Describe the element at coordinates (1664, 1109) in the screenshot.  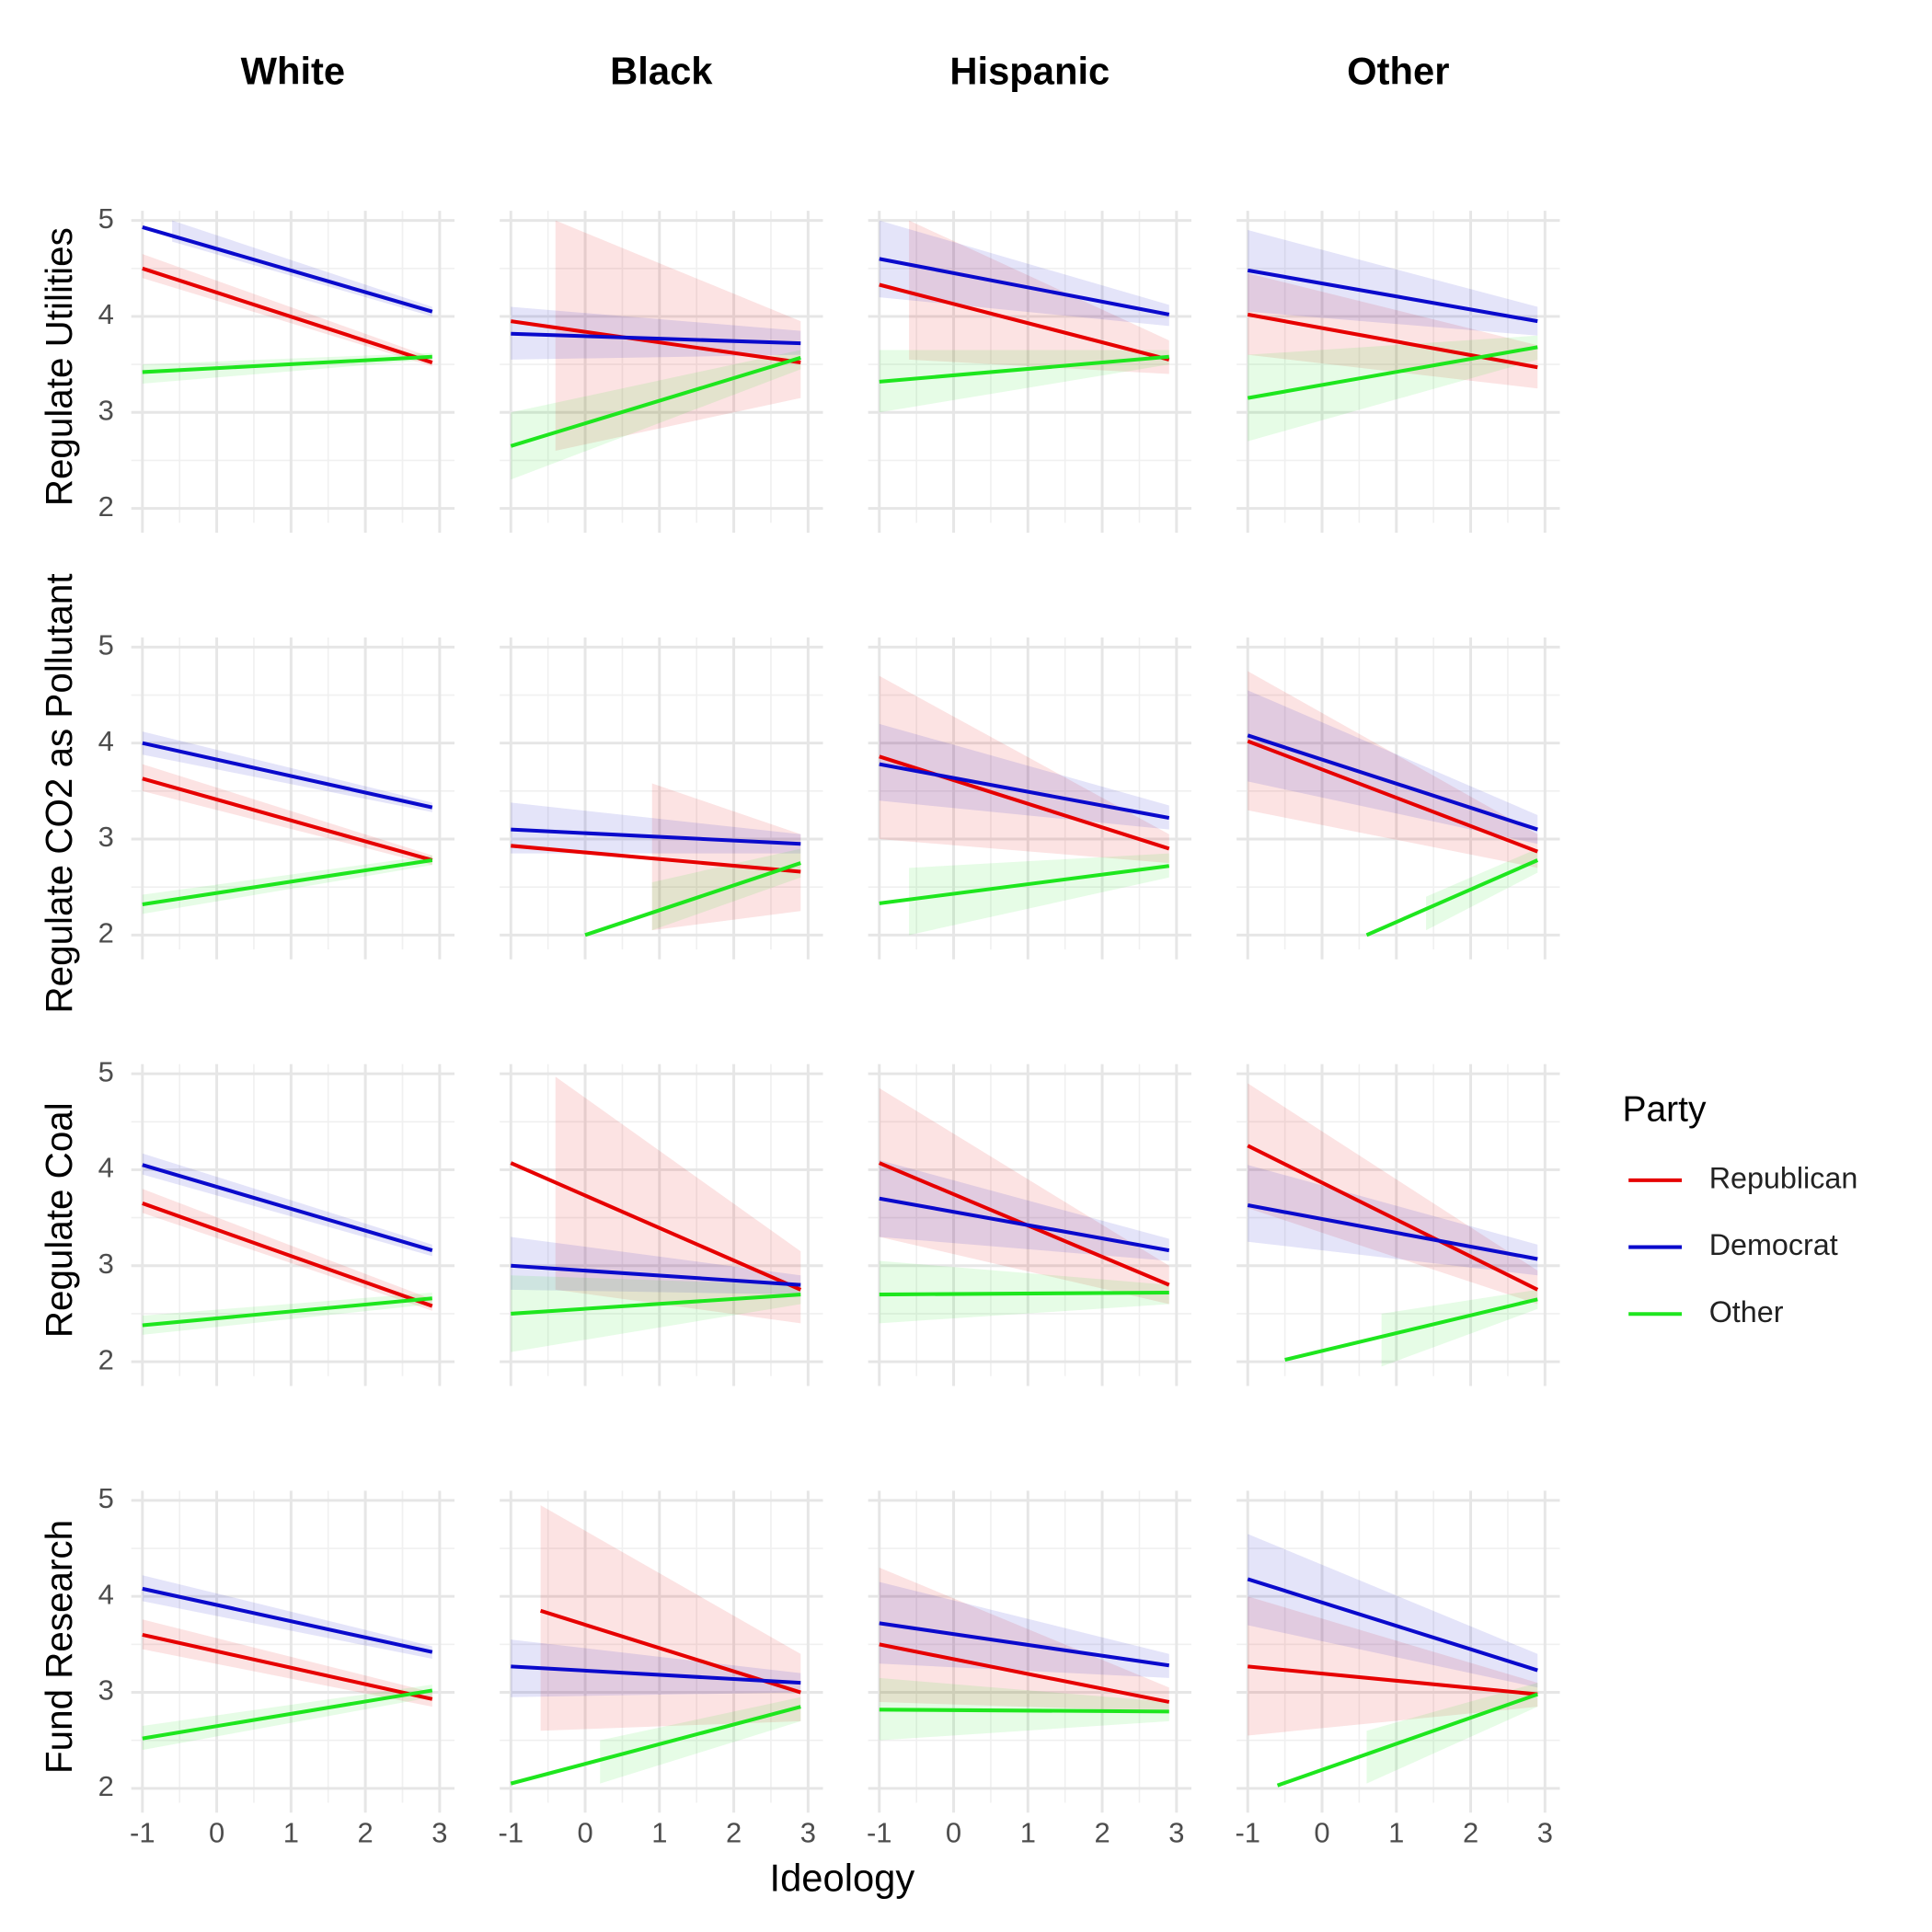
I see `legend-title: Party` at that location.